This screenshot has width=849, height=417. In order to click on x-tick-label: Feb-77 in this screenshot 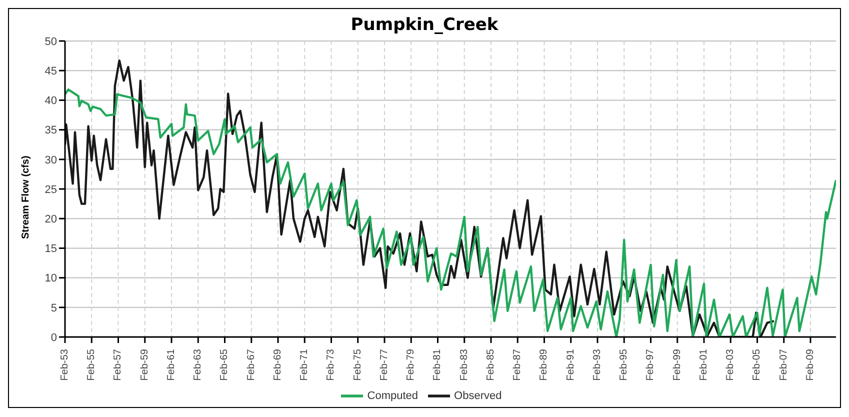, I will do `click(384, 364)`.